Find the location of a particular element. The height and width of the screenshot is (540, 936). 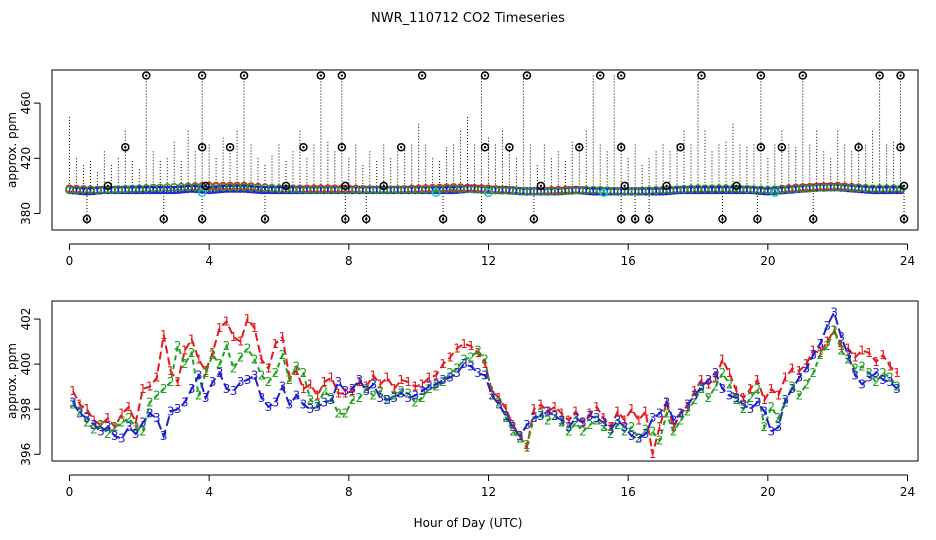

bottom-x-tick-label: 24 is located at coordinates (907, 492).